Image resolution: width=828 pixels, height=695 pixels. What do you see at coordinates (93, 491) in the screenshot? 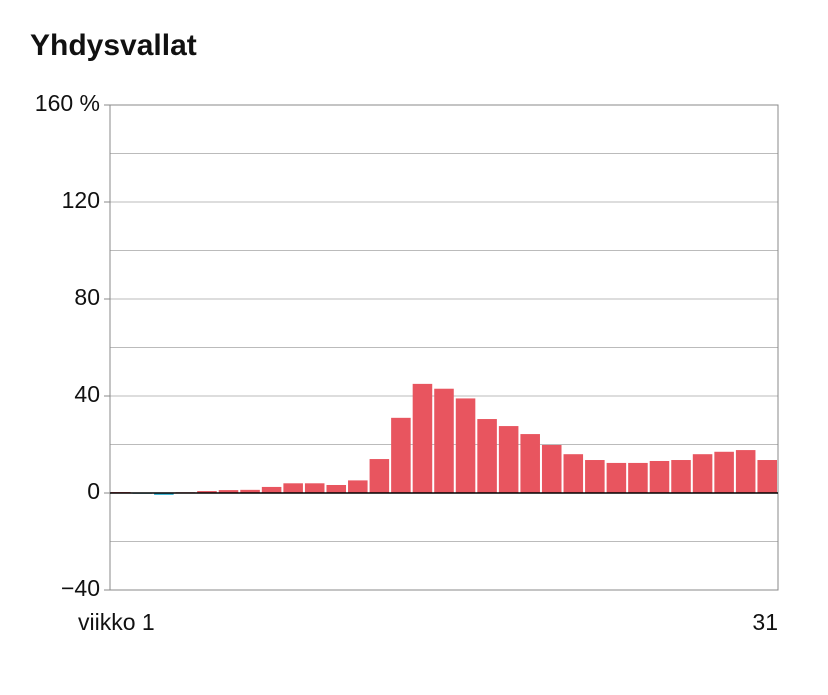
I see `y-tick-label: 0` at bounding box center [93, 491].